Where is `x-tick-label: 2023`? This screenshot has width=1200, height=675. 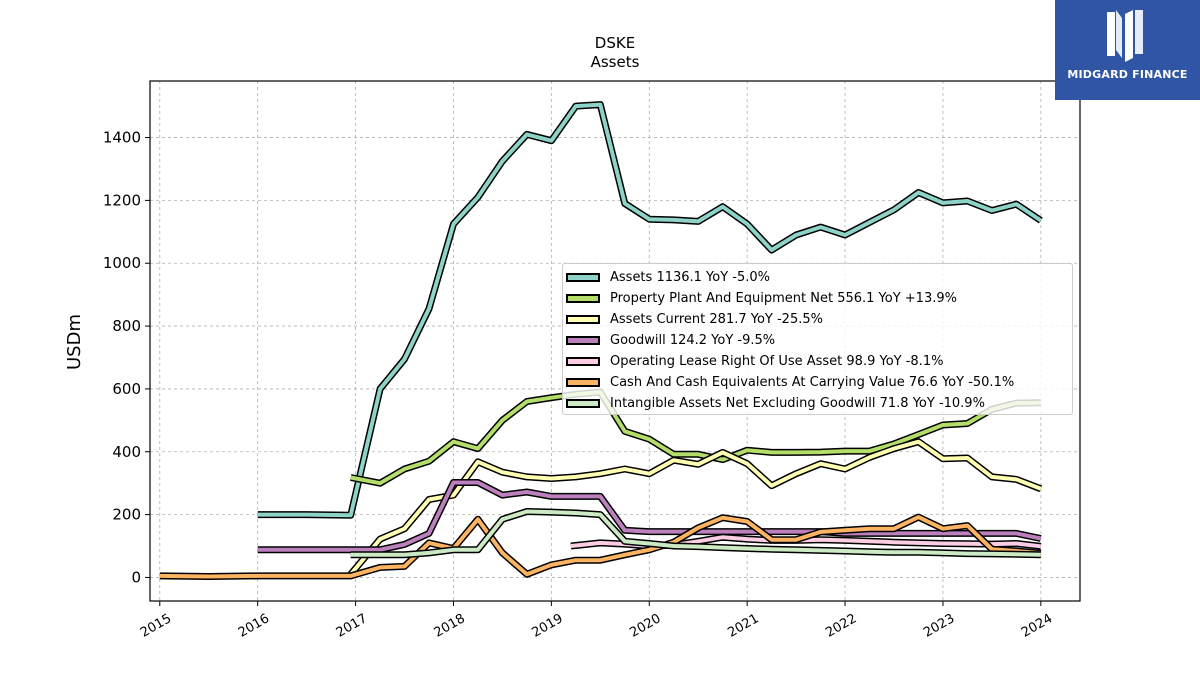 x-tick-label: 2023 is located at coordinates (939, 626).